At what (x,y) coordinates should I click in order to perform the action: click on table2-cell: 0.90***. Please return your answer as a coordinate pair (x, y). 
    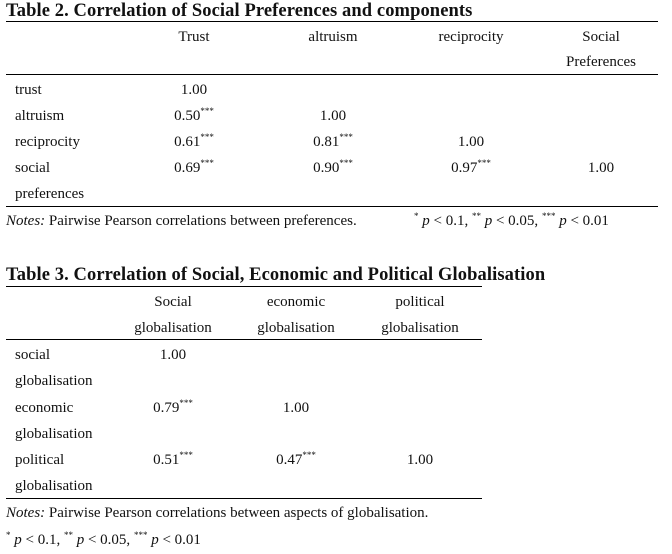
    Looking at the image, I should click on (333, 167).